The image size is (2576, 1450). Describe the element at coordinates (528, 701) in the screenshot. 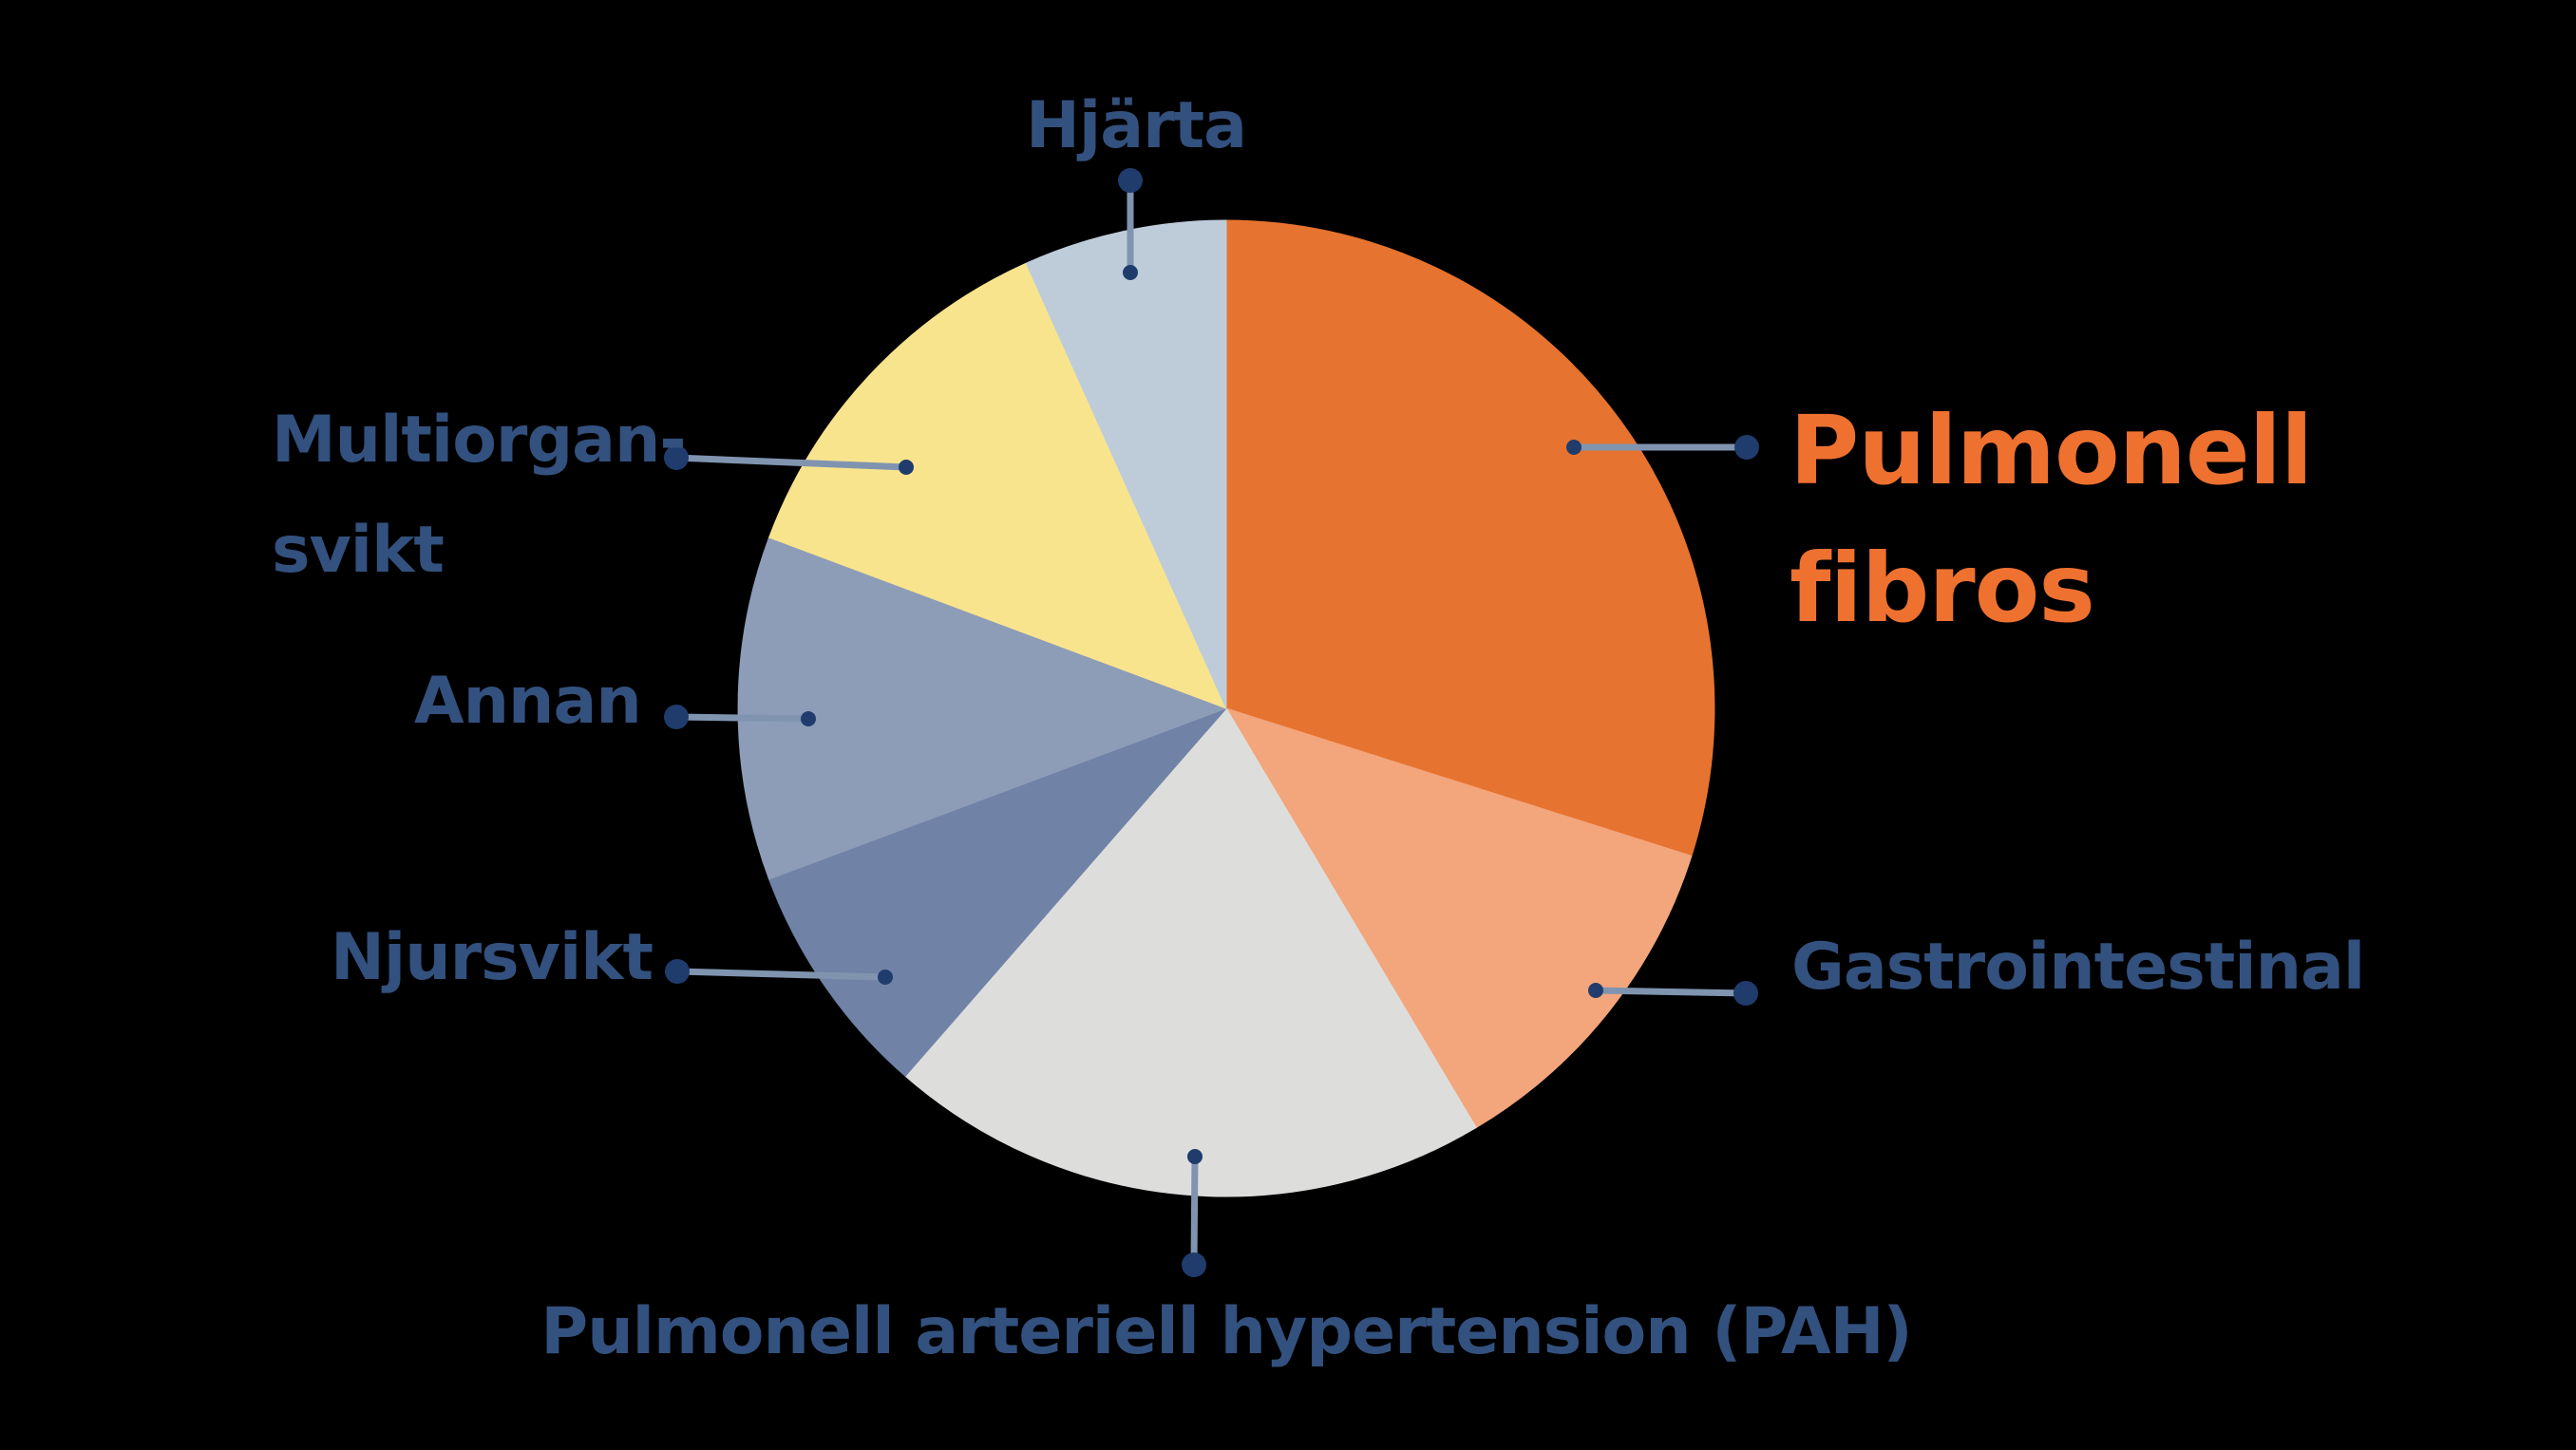

I see `label-annan: Annan` at that location.